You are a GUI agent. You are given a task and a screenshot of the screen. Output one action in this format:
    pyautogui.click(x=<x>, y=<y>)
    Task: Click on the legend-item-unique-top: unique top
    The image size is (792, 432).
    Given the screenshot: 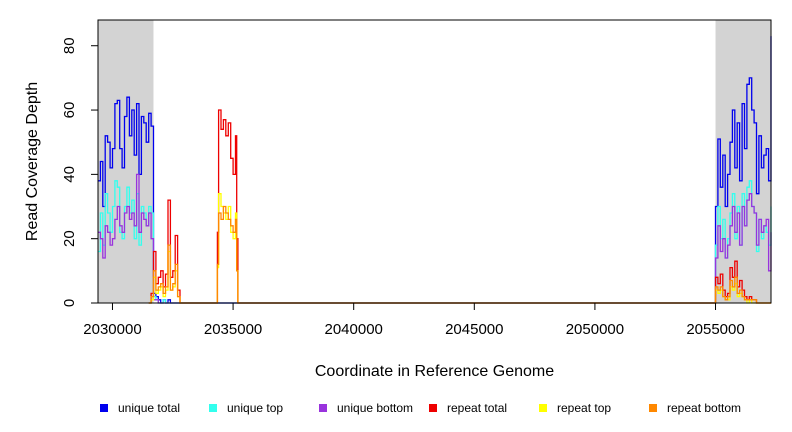 What is the action you would take?
    pyautogui.click(x=246, y=408)
    